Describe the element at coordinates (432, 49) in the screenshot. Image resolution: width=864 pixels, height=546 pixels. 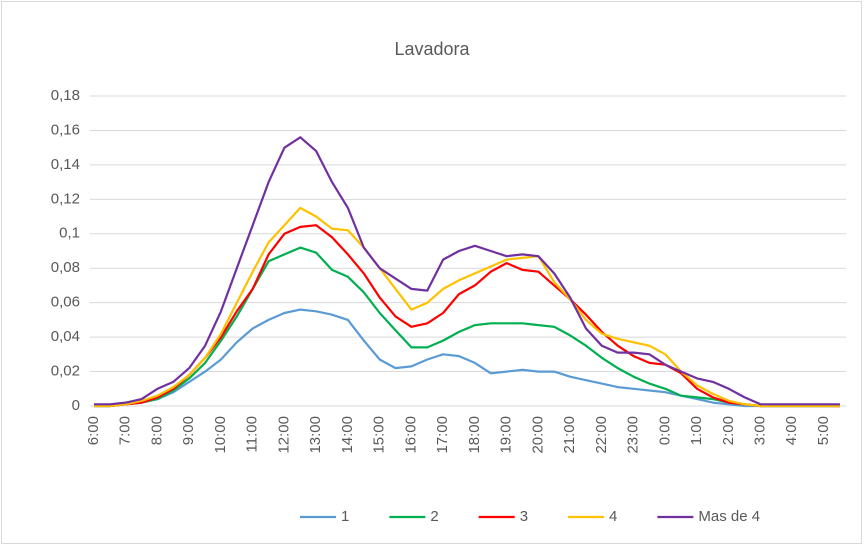
I see `chart-title: Lavadora` at that location.